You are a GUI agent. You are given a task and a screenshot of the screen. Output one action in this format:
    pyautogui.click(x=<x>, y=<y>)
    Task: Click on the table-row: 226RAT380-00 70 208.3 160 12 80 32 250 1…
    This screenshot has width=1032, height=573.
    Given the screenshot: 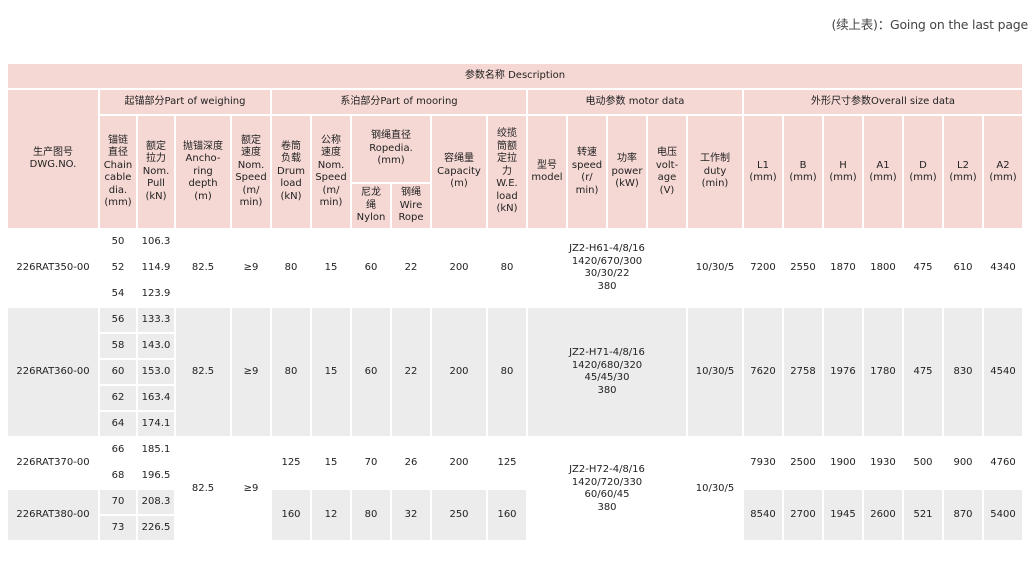 What is the action you would take?
    pyautogui.click(x=516, y=516)
    